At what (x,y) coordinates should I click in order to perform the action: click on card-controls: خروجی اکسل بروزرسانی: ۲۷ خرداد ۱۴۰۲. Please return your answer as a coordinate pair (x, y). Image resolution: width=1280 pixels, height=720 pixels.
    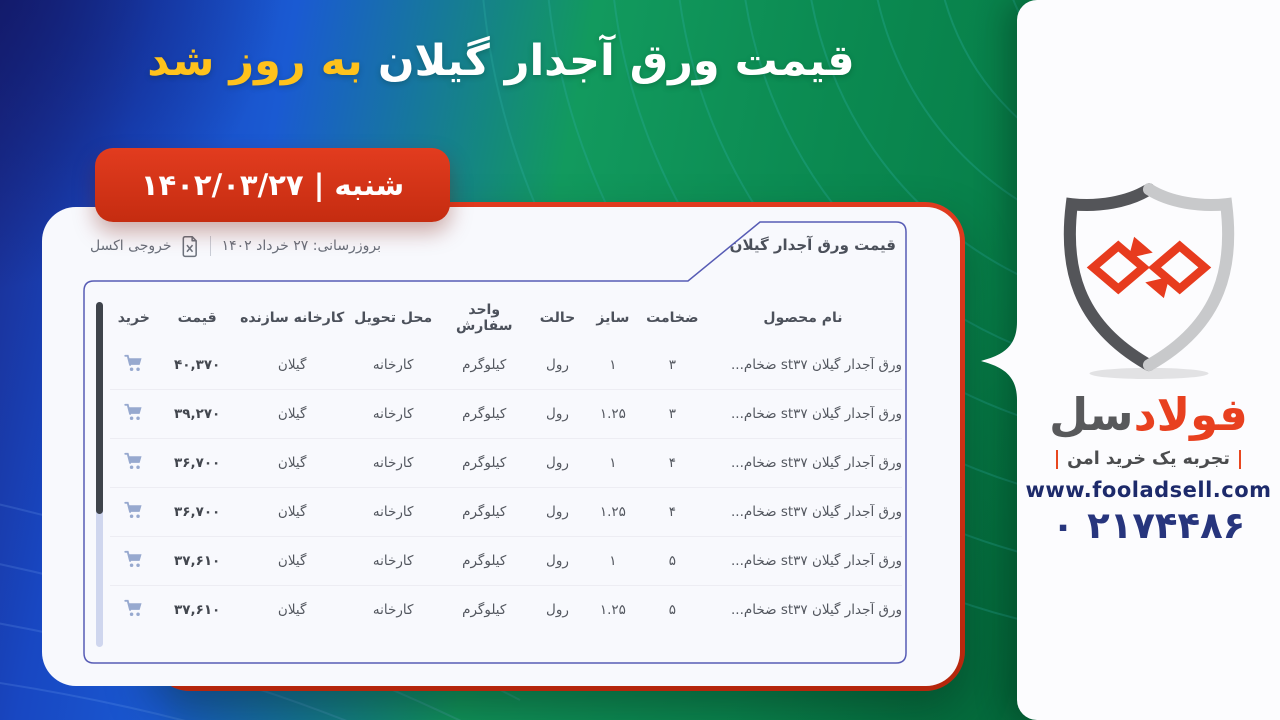
    Looking at the image, I should click on (235, 246).